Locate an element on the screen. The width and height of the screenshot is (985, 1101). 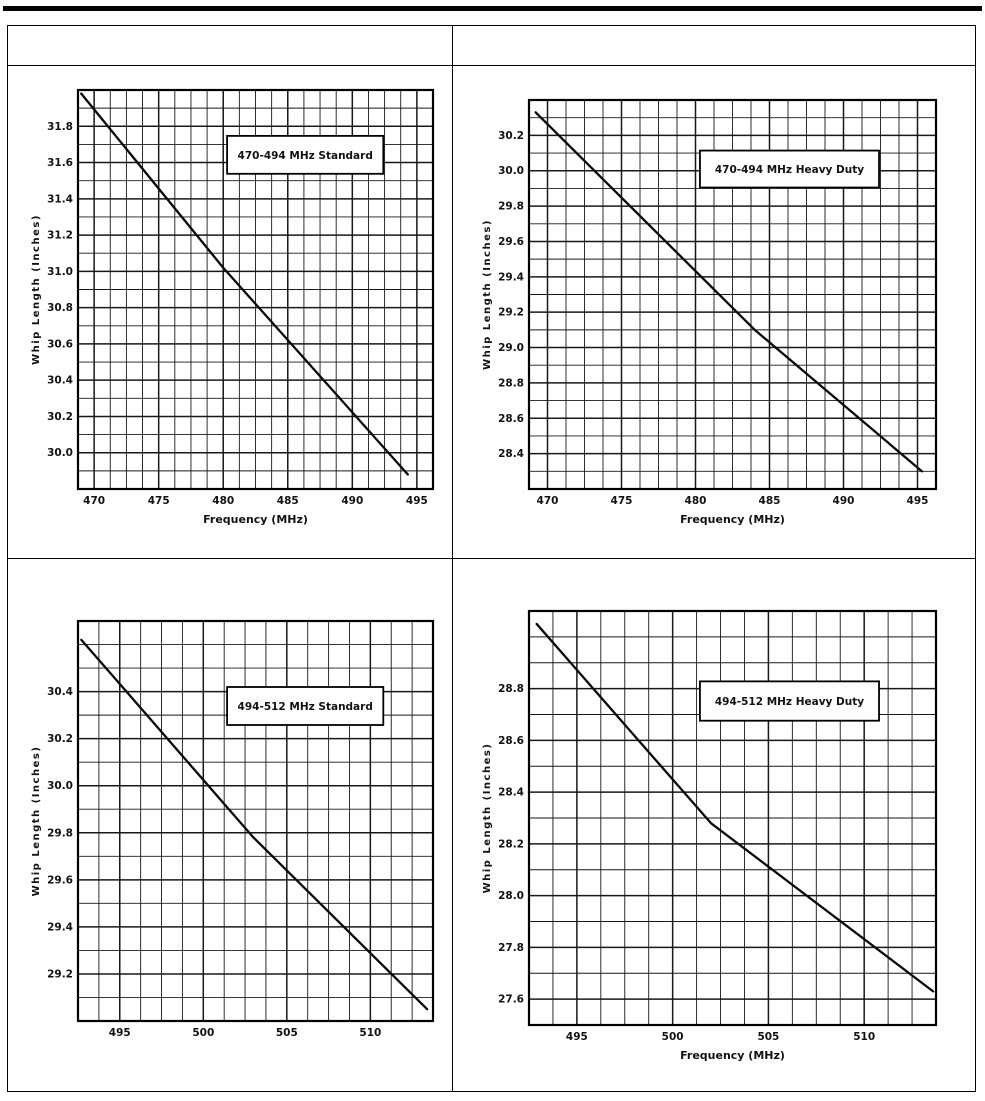
y-tick-label: 31.2 is located at coordinates (60, 236).